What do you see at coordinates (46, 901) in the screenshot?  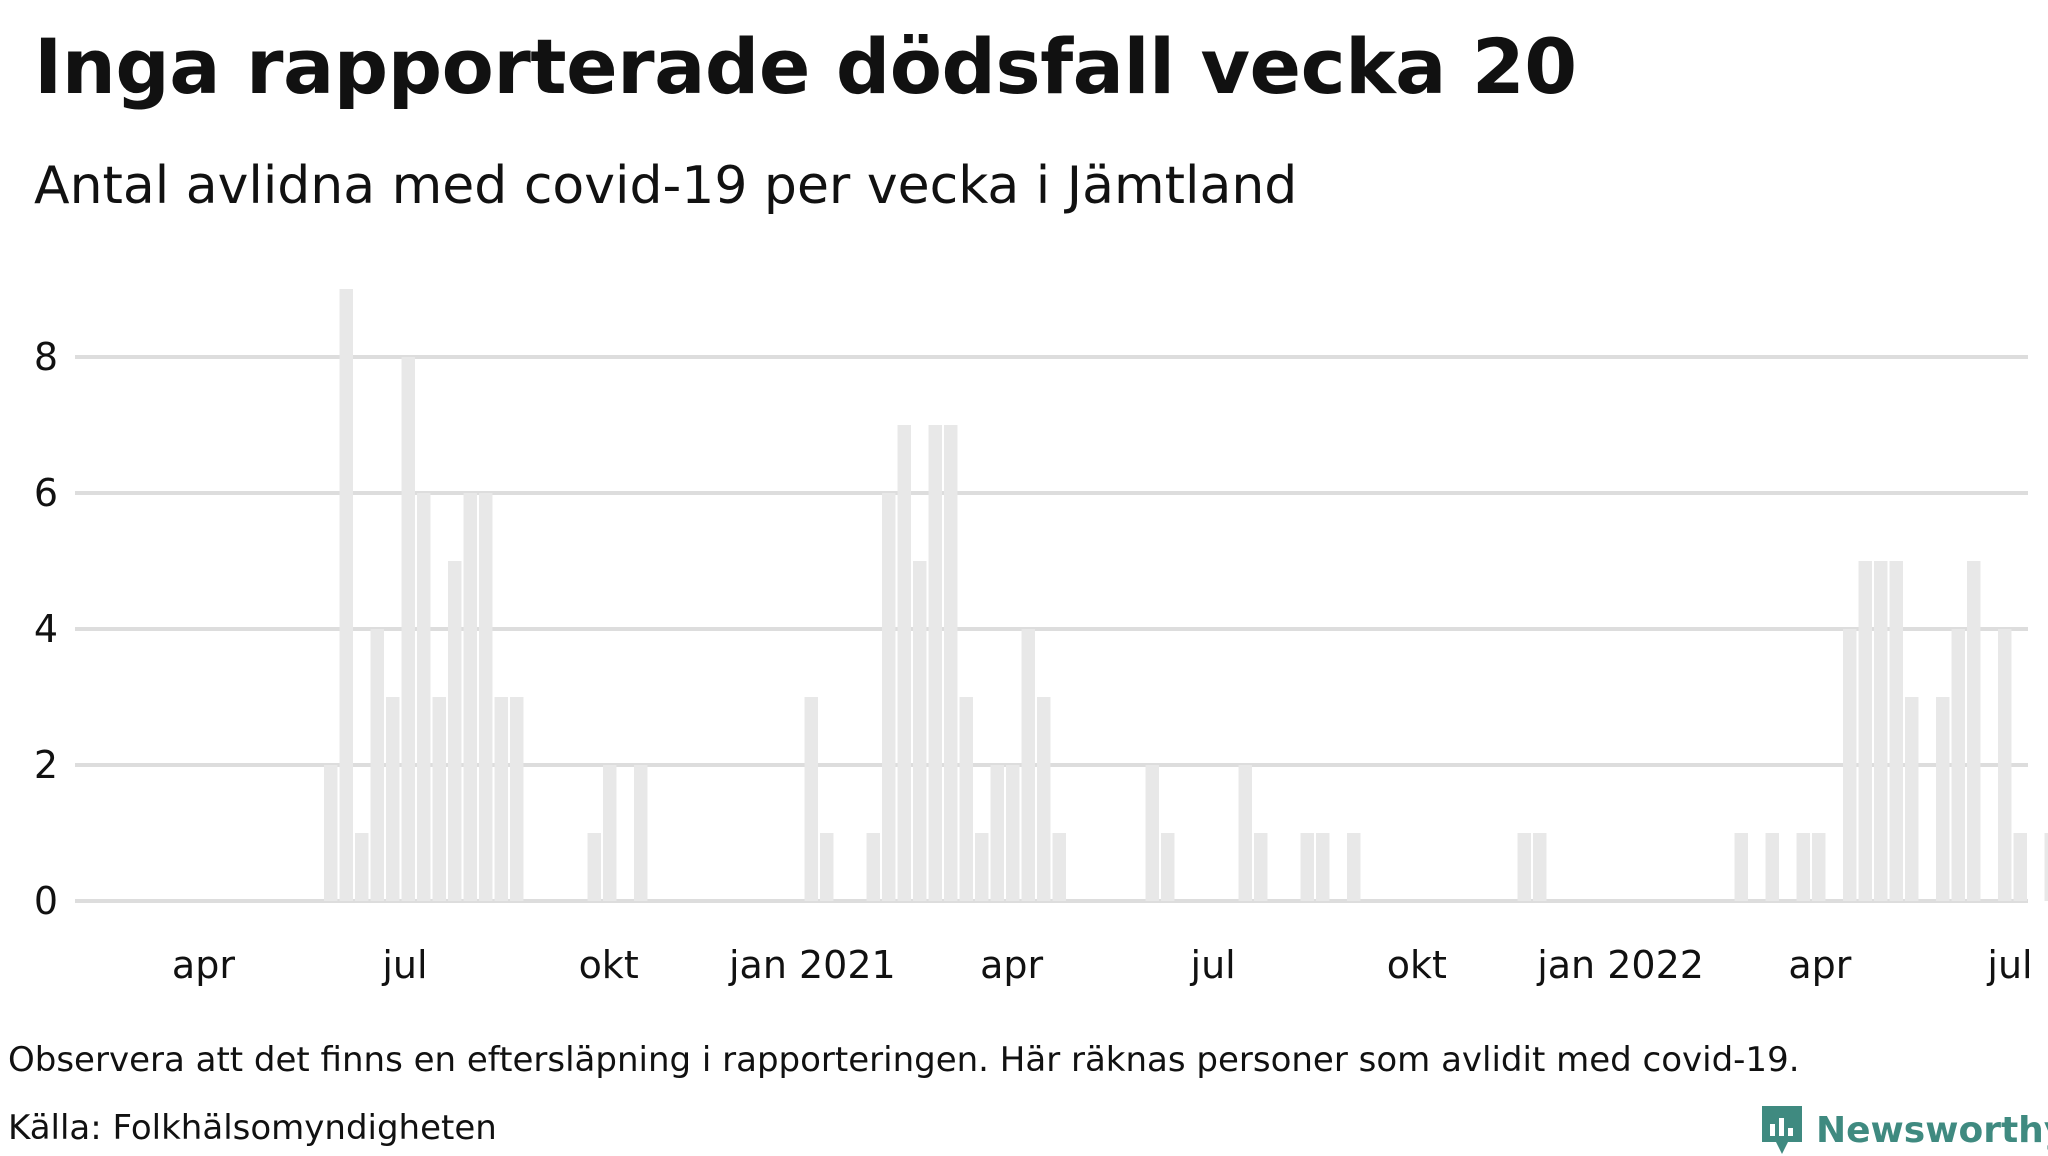 I see `y-tick-label: 0` at bounding box center [46, 901].